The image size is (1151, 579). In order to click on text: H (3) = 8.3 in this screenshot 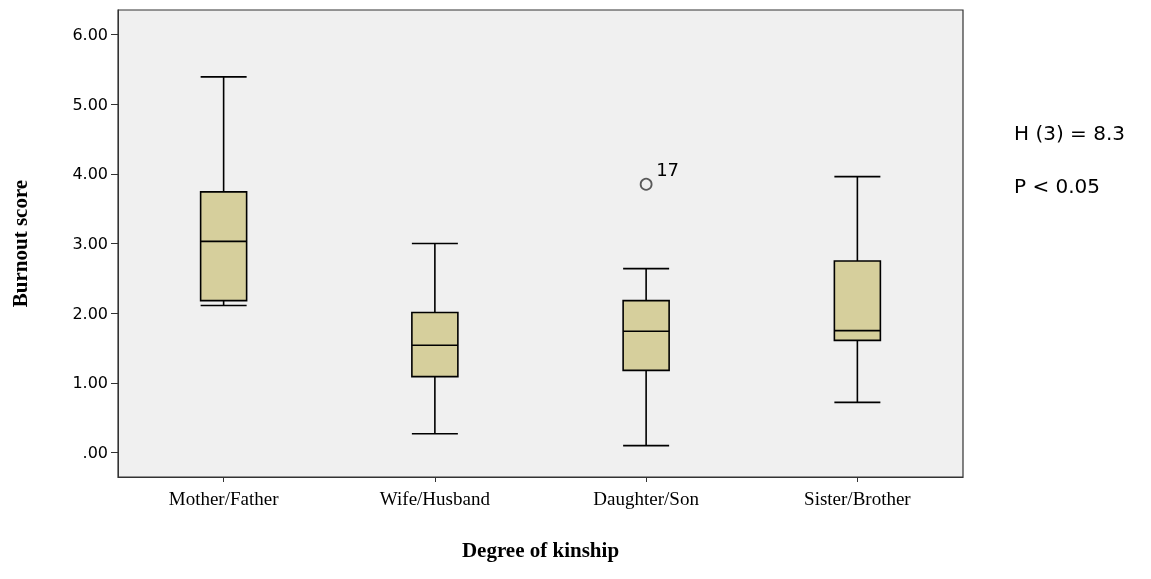, I will do `click(1070, 133)`.